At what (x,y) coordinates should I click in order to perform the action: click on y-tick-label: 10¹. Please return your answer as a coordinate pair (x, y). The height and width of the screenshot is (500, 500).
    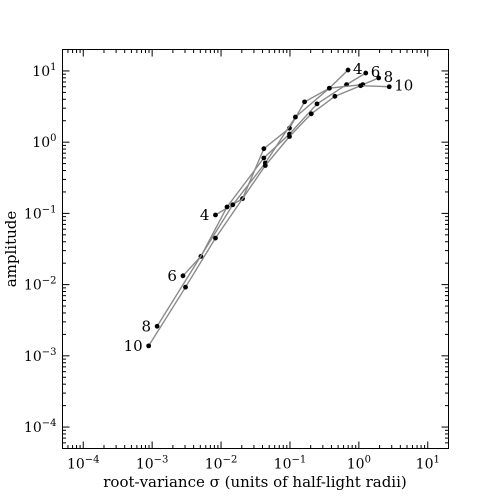
    Looking at the image, I should click on (44, 71).